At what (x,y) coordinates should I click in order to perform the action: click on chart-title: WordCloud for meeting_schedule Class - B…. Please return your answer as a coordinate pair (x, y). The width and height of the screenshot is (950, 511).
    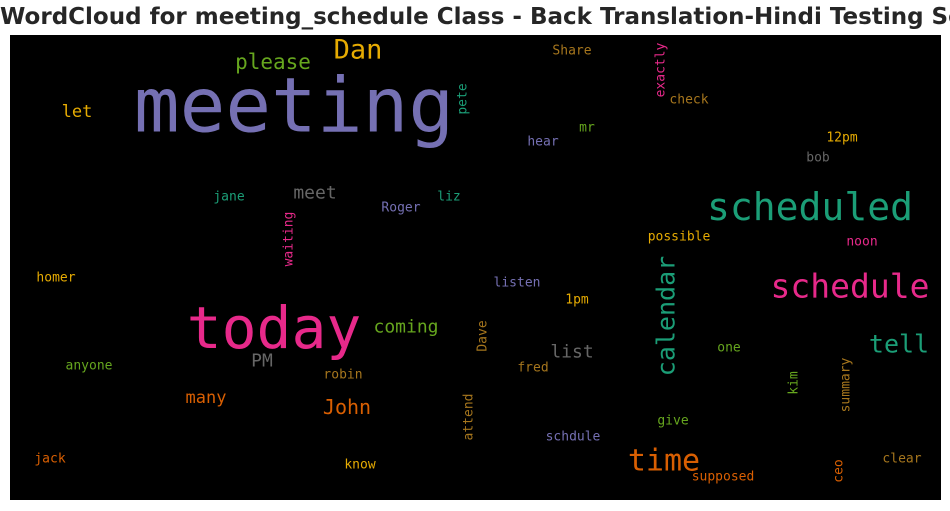
    Looking at the image, I should click on (475, 17).